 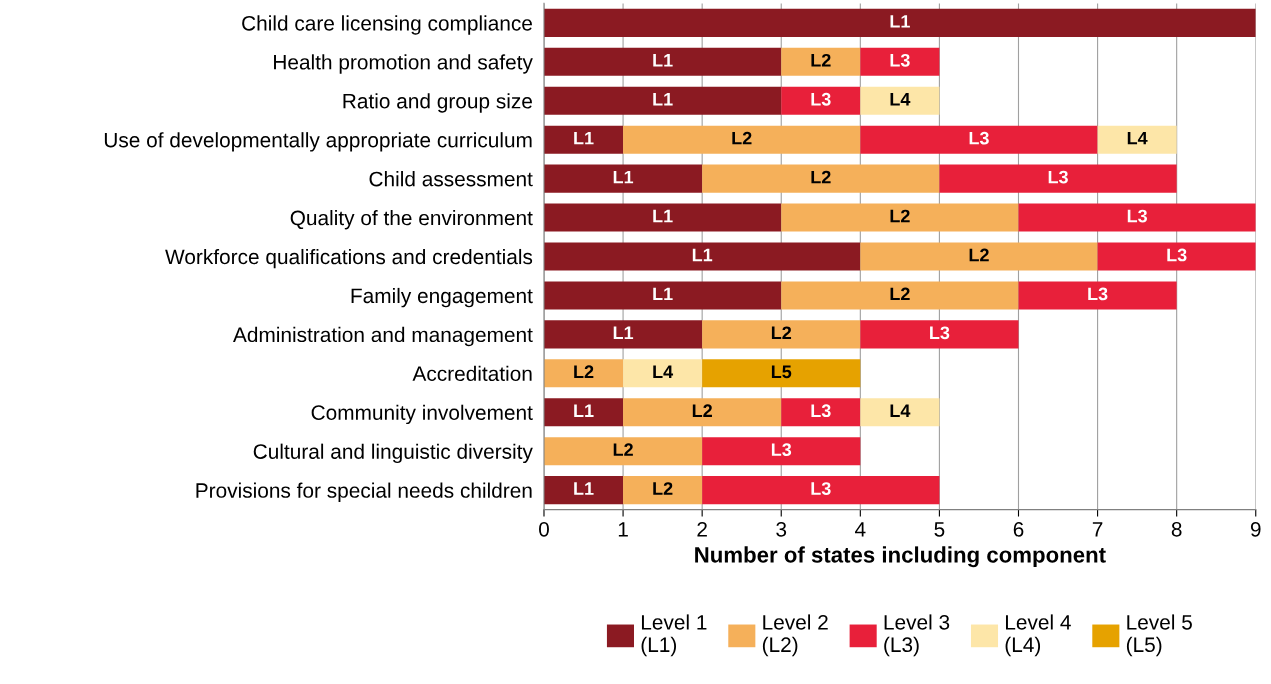 I want to click on y-tick-label: Administration and management, so click(x=383, y=336).